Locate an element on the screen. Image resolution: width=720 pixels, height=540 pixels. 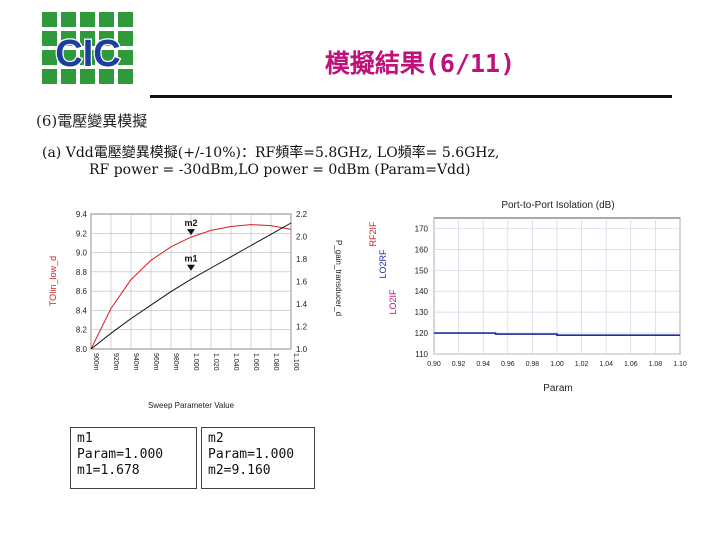
section-heading: (6)電壓變異模擬 is located at coordinates (92, 121).